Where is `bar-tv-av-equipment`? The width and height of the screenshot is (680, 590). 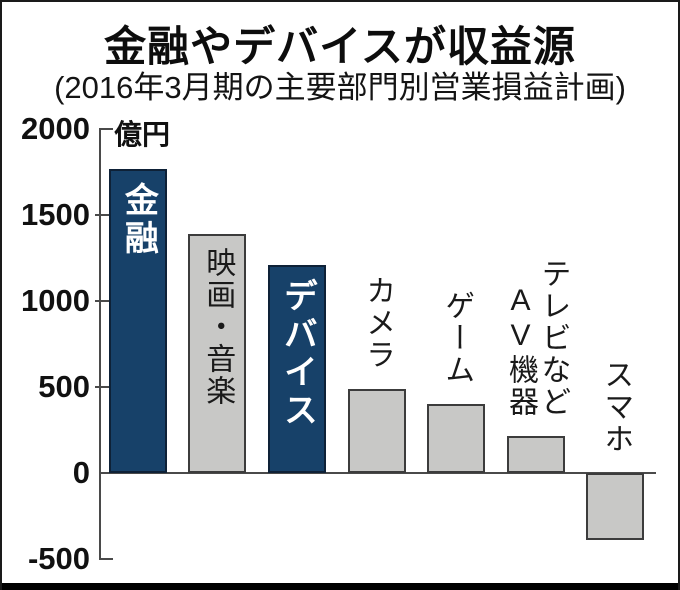
bar-tv-av-equipment is located at coordinates (536, 454).